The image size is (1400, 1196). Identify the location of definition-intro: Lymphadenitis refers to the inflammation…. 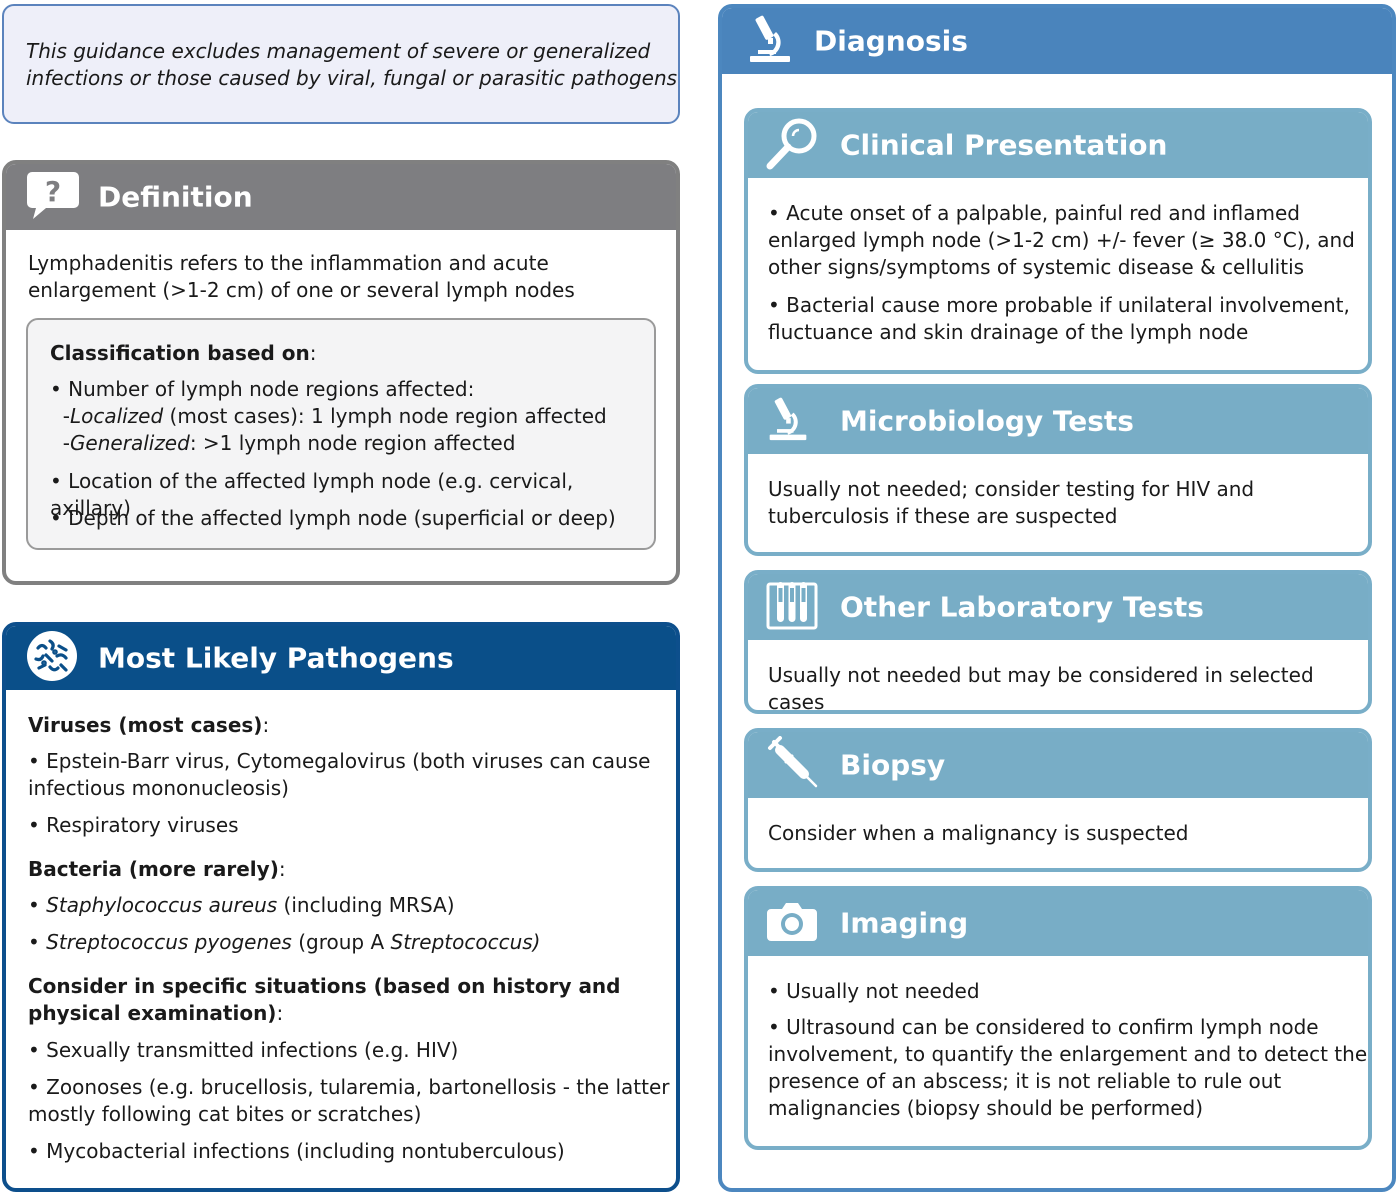
(301, 277).